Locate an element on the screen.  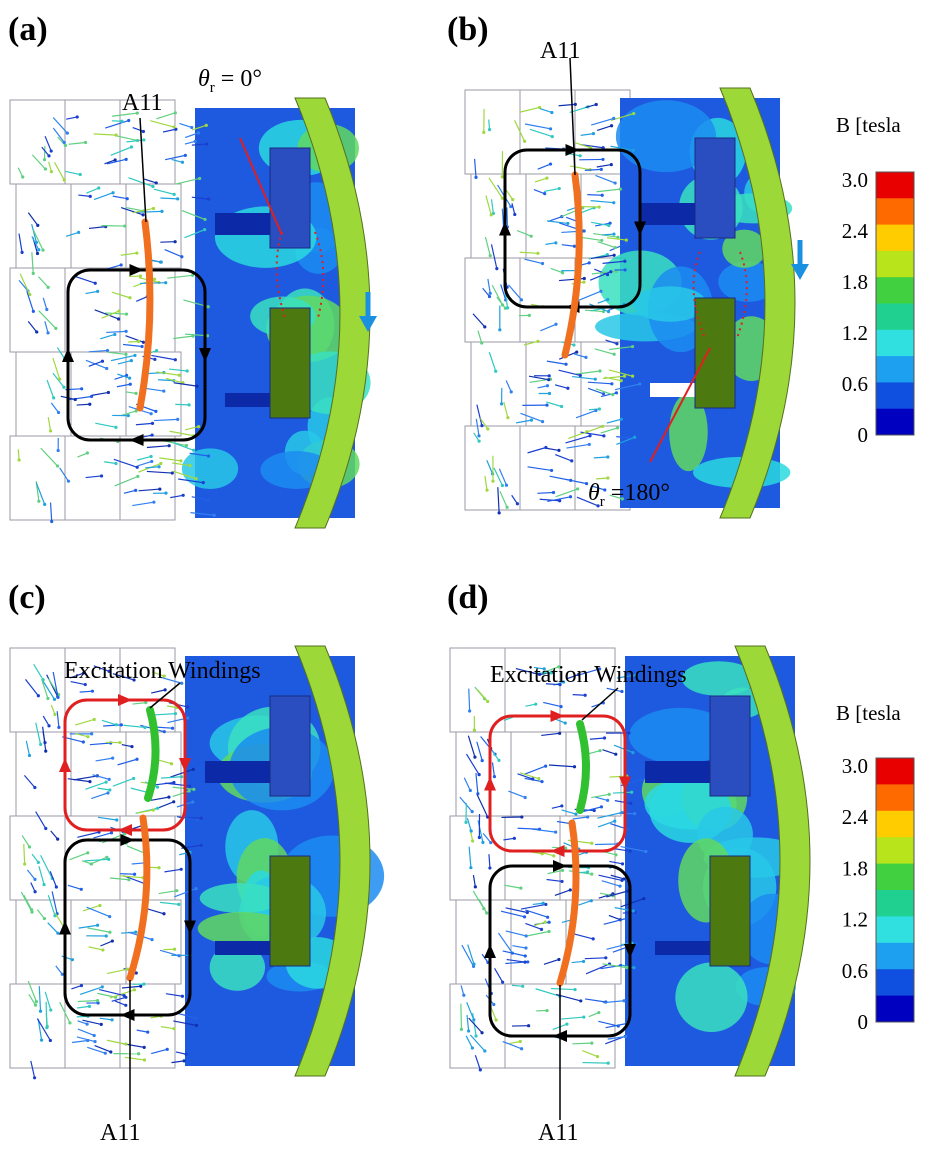
colorbar-tick-label: 3.0 is located at coordinates (855, 766).